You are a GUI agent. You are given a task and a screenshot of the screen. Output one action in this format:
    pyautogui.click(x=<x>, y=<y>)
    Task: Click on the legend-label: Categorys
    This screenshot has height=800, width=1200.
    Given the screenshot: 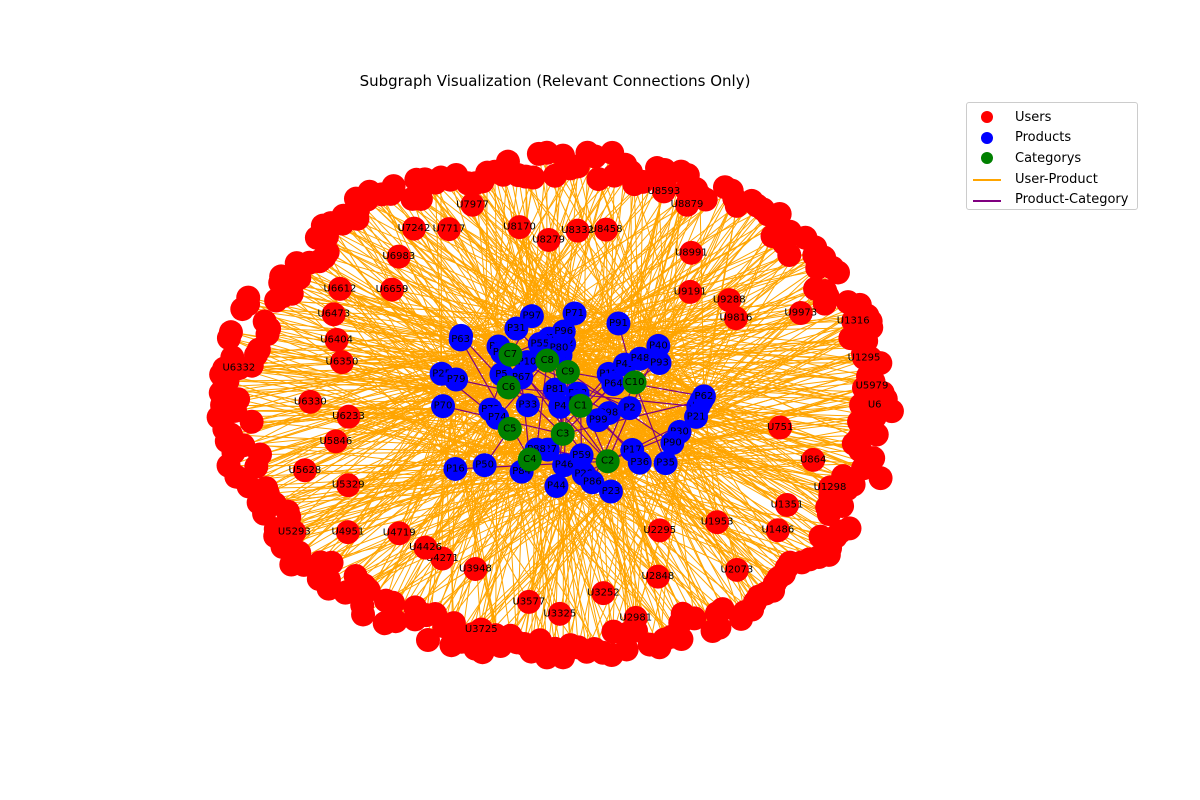 What is the action you would take?
    pyautogui.click(x=1048, y=158)
    